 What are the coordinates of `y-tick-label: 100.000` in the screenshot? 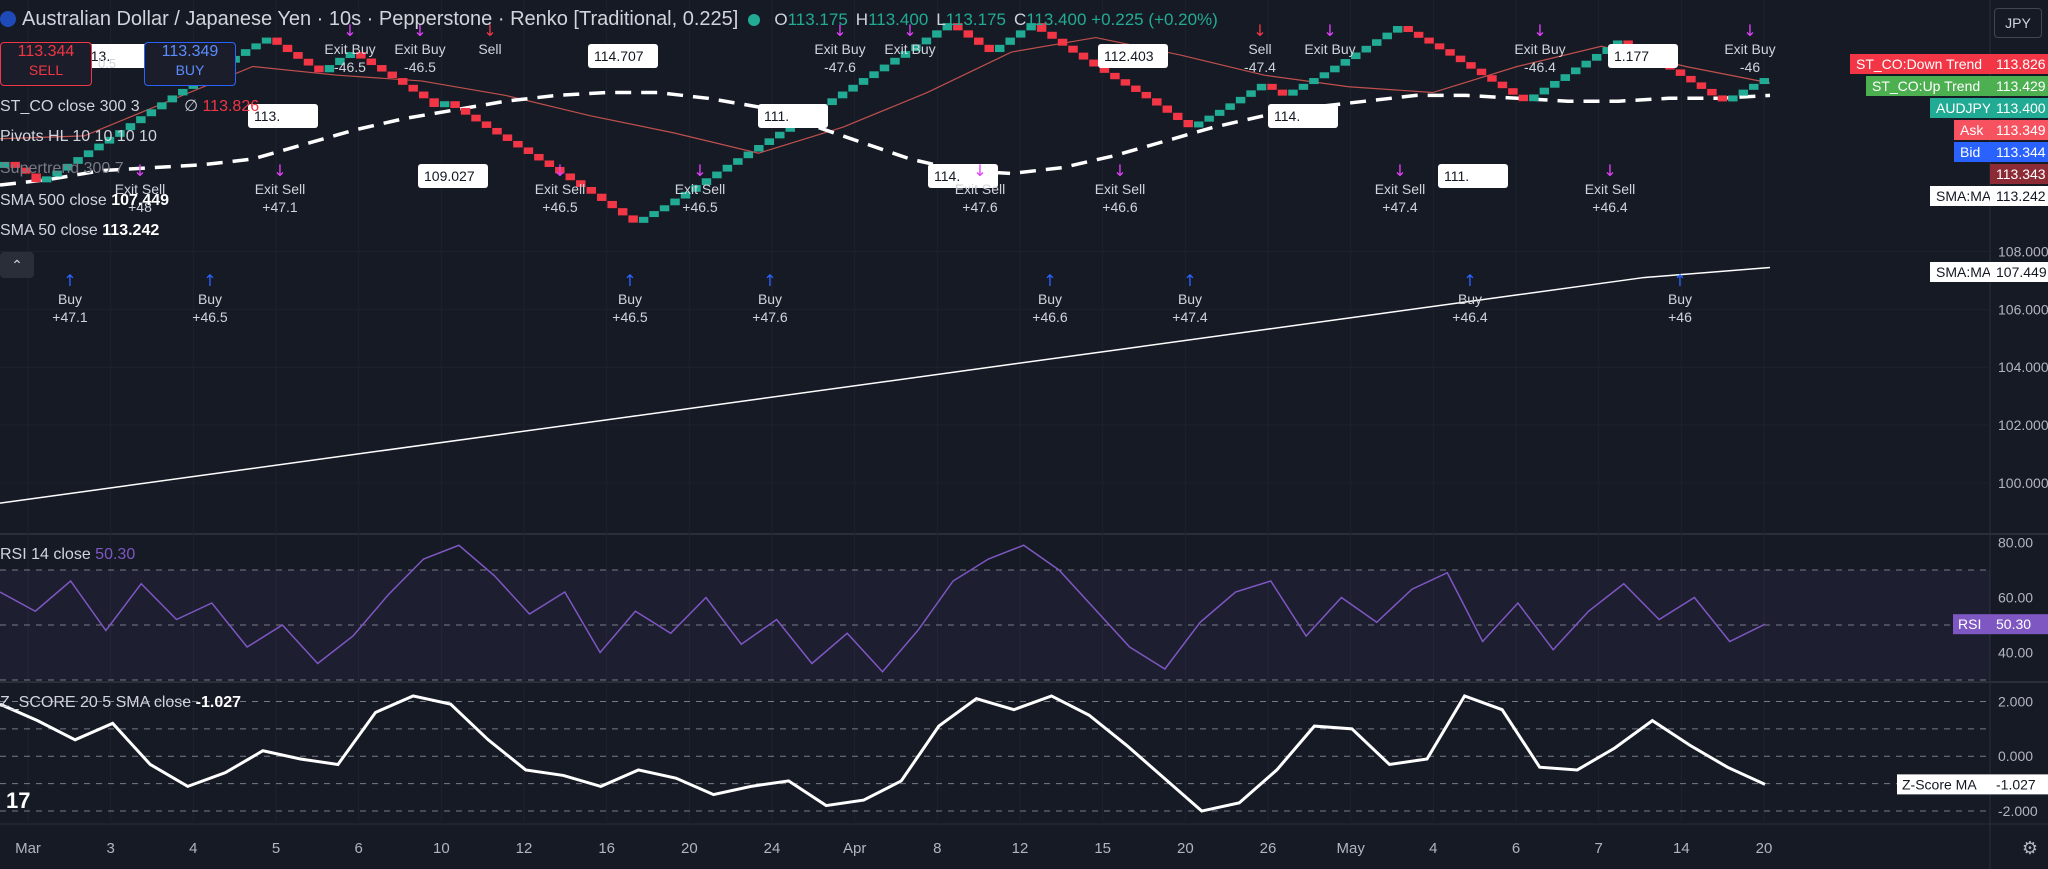 It's located at (2023, 483).